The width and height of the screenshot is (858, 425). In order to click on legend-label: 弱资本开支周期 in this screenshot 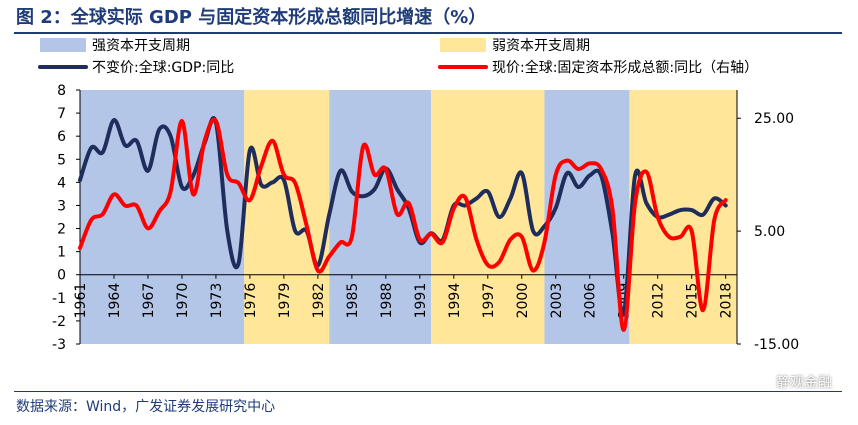, I will do `click(541, 46)`.